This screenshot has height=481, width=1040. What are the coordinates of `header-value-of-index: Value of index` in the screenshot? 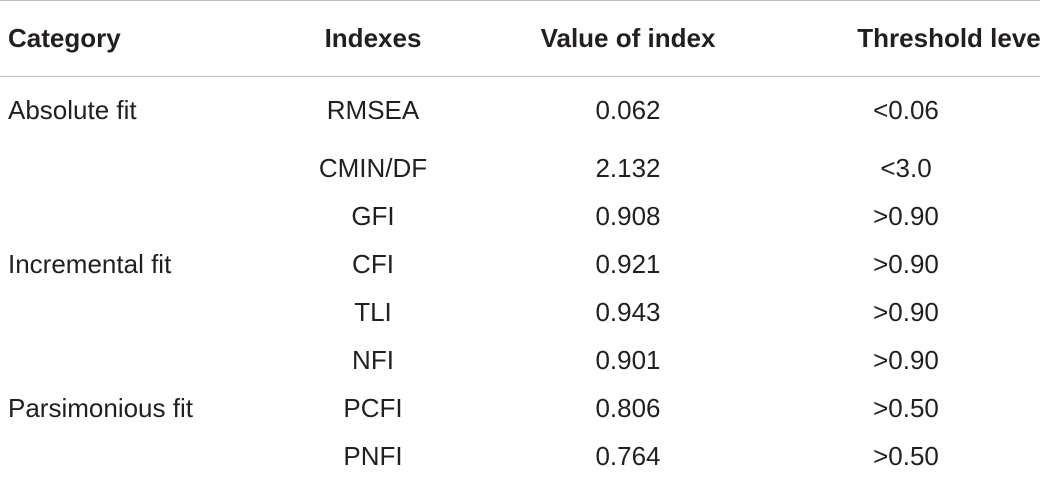 It's located at (628, 38).